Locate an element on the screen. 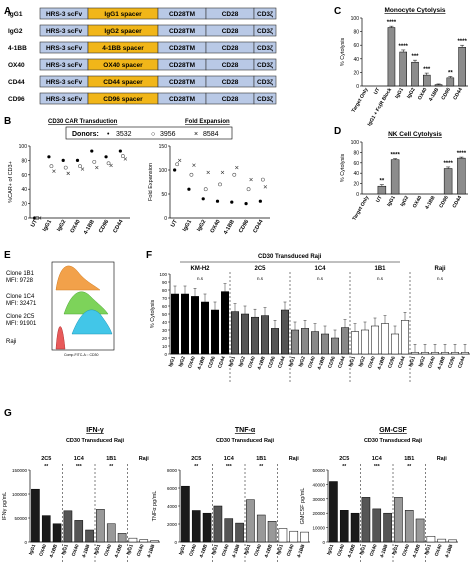 This screenshot has width=474, height=565. spacer-label: IgG2 spacer is located at coordinates (123, 31).